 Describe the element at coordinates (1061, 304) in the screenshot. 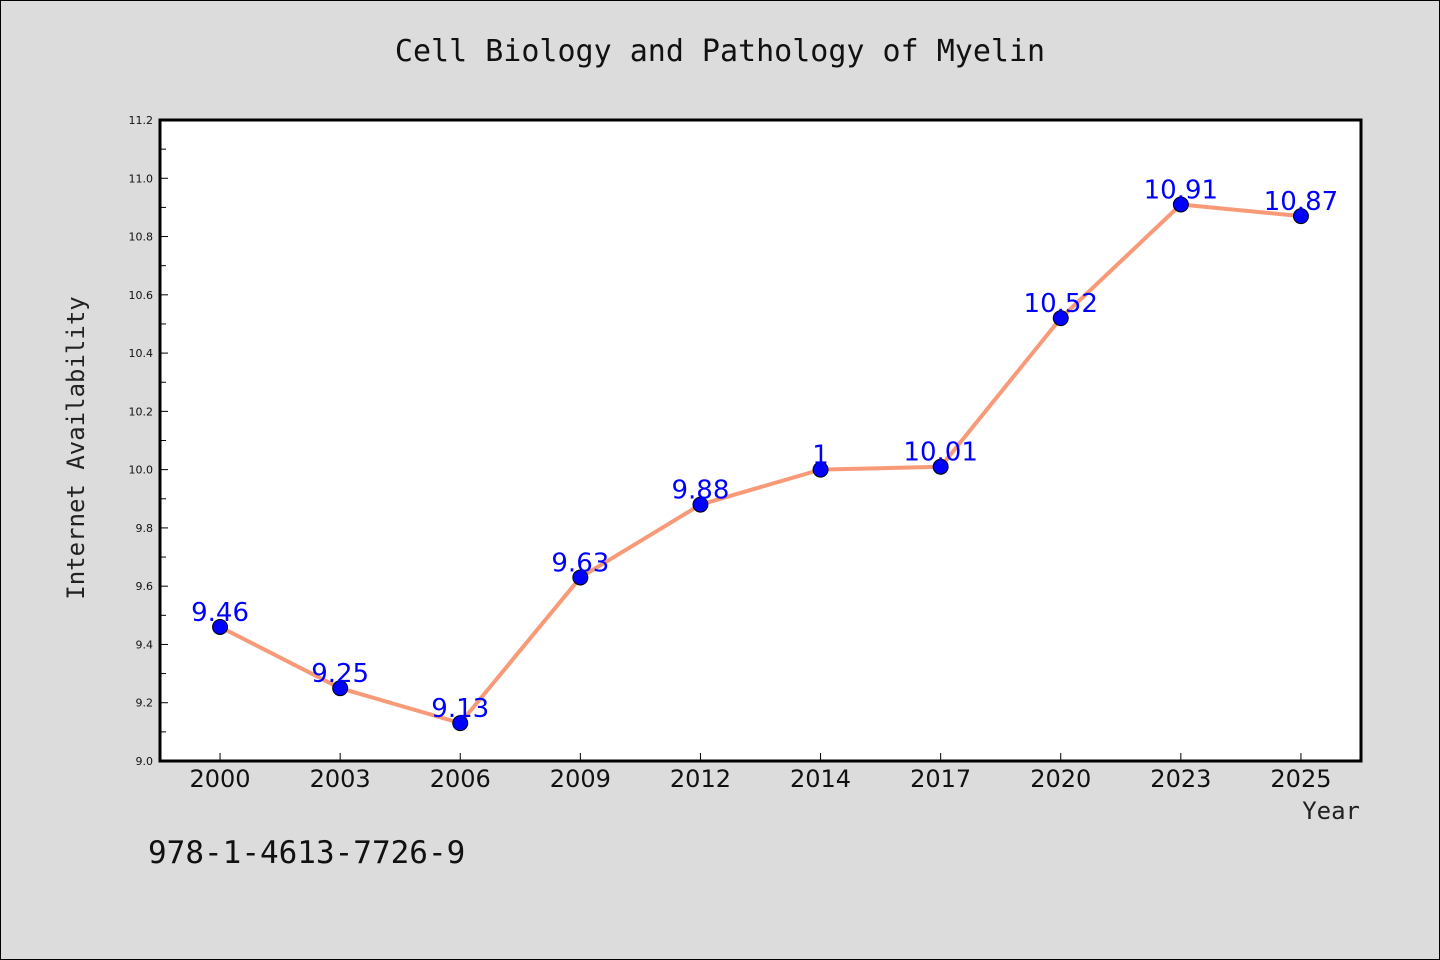

I see `data-label: 10.52` at that location.